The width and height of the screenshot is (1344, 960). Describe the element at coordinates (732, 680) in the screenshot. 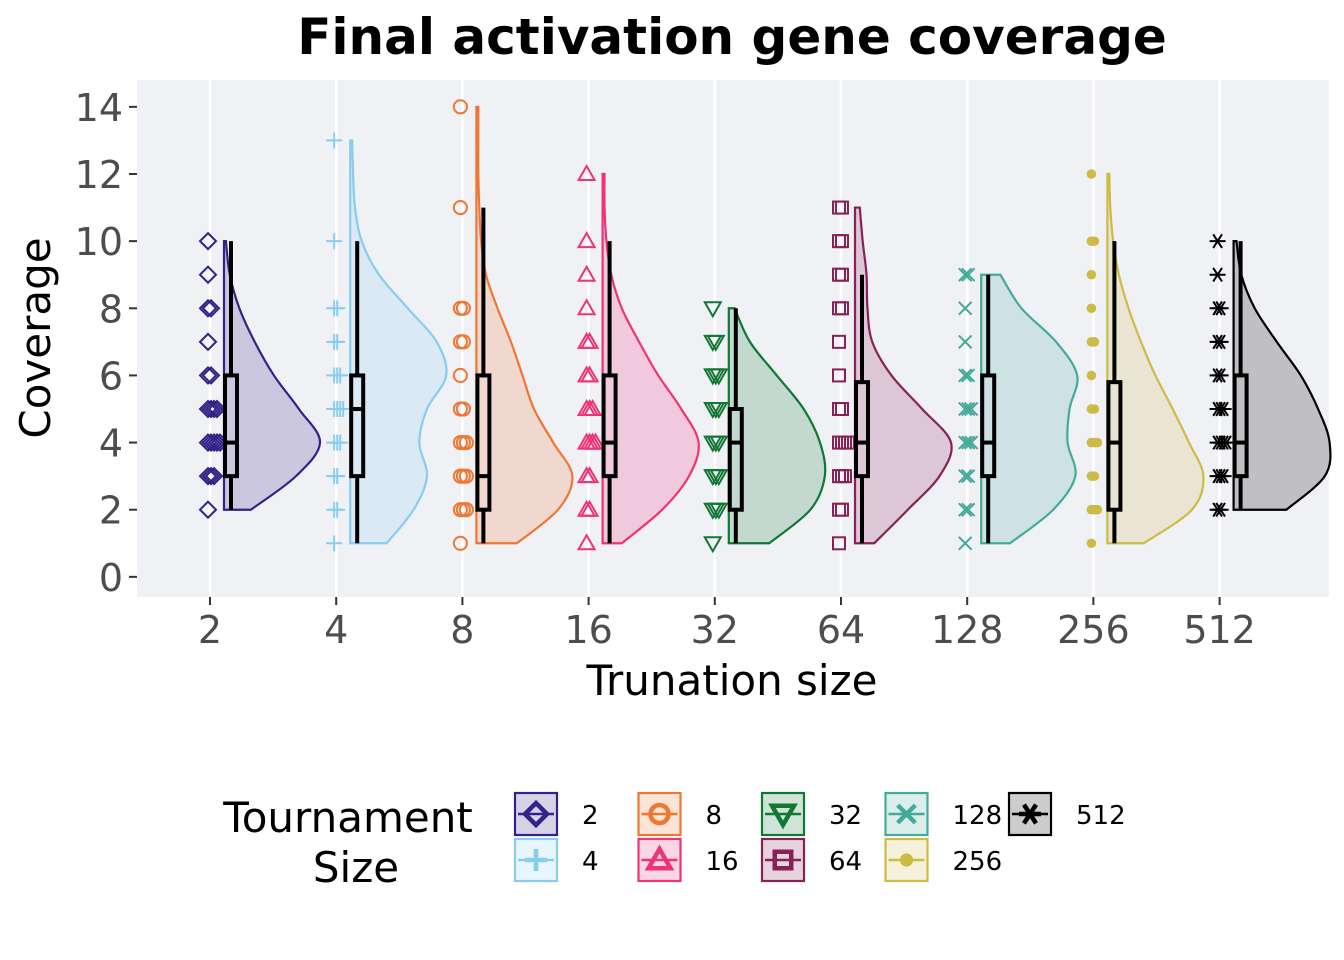

I see `x-axis-label: Trunation size` at that location.